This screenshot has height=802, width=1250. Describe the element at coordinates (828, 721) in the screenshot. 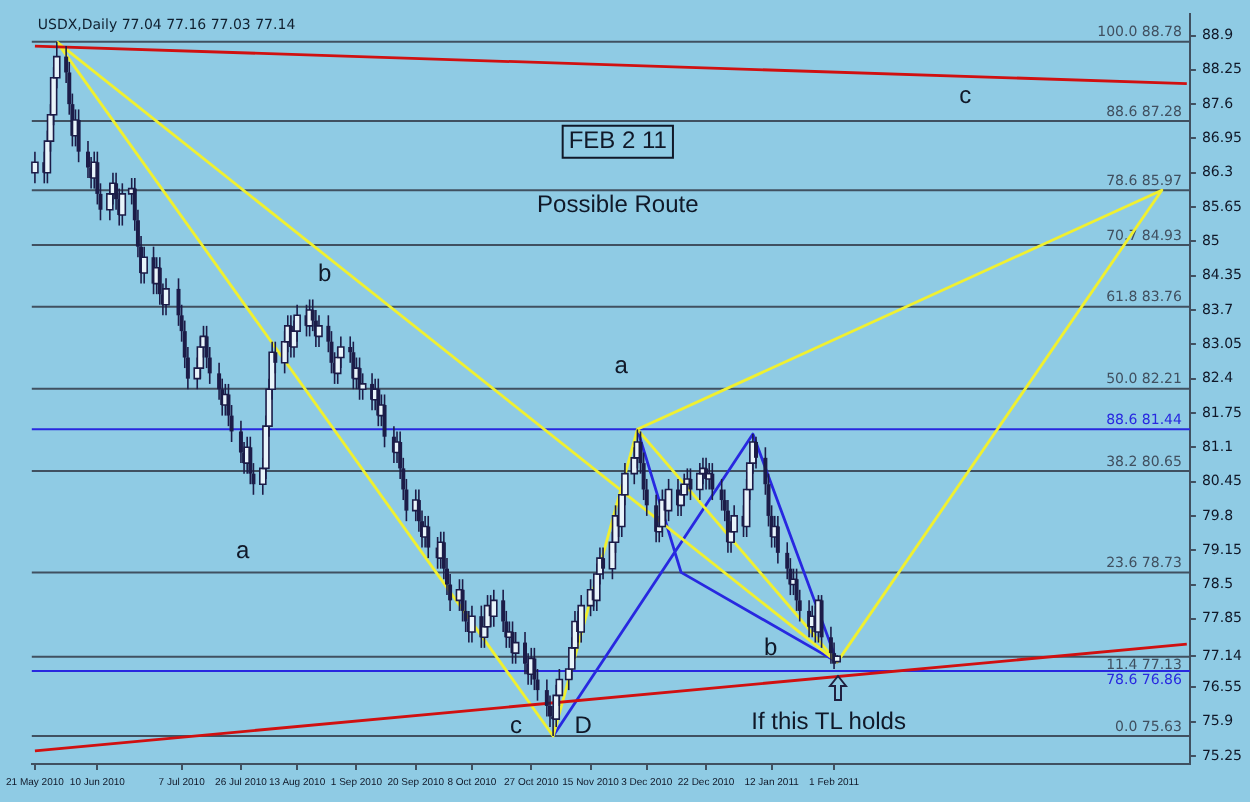

I see `annotation: If this TL holds` at that location.